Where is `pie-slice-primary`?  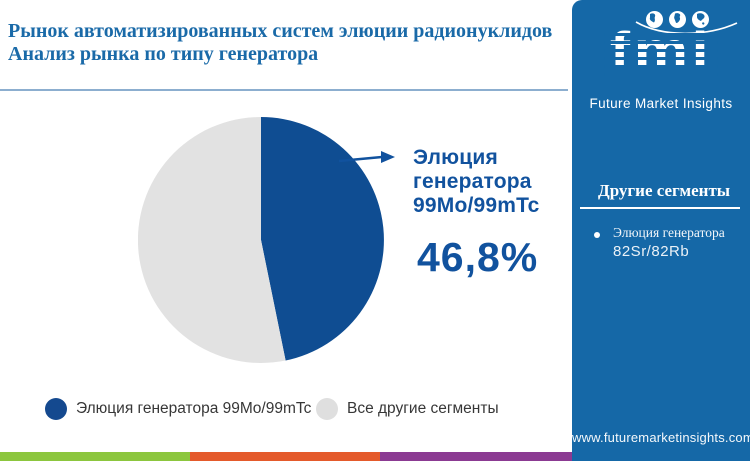 pie-slice-primary is located at coordinates (322, 239).